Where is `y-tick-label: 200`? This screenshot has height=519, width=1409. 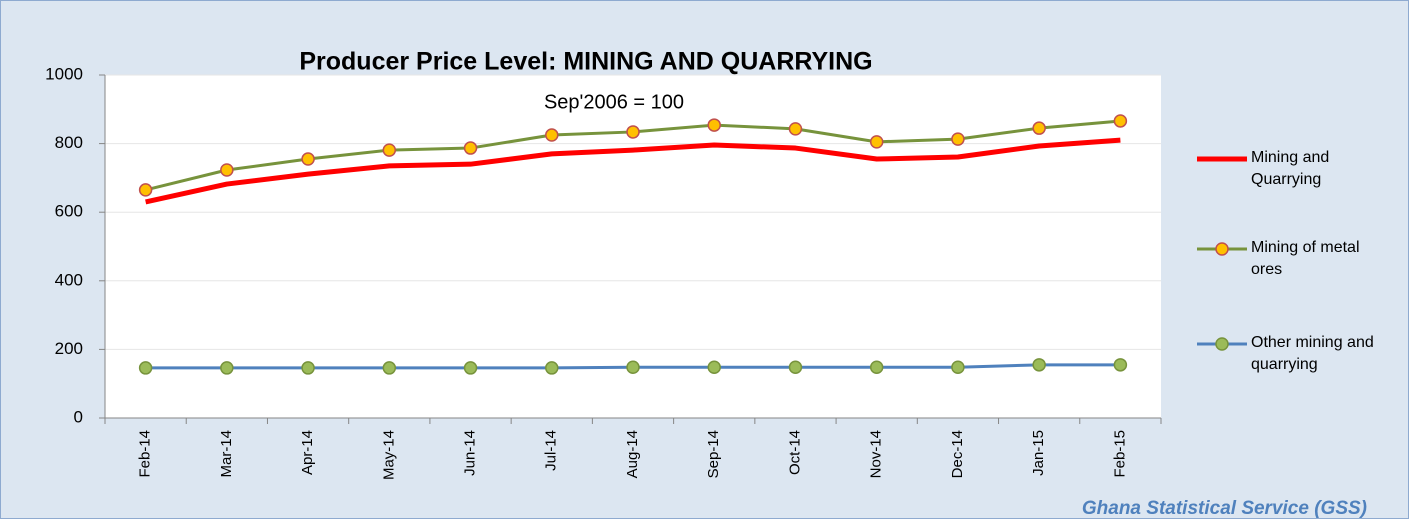
y-tick-label: 200 is located at coordinates (69, 348).